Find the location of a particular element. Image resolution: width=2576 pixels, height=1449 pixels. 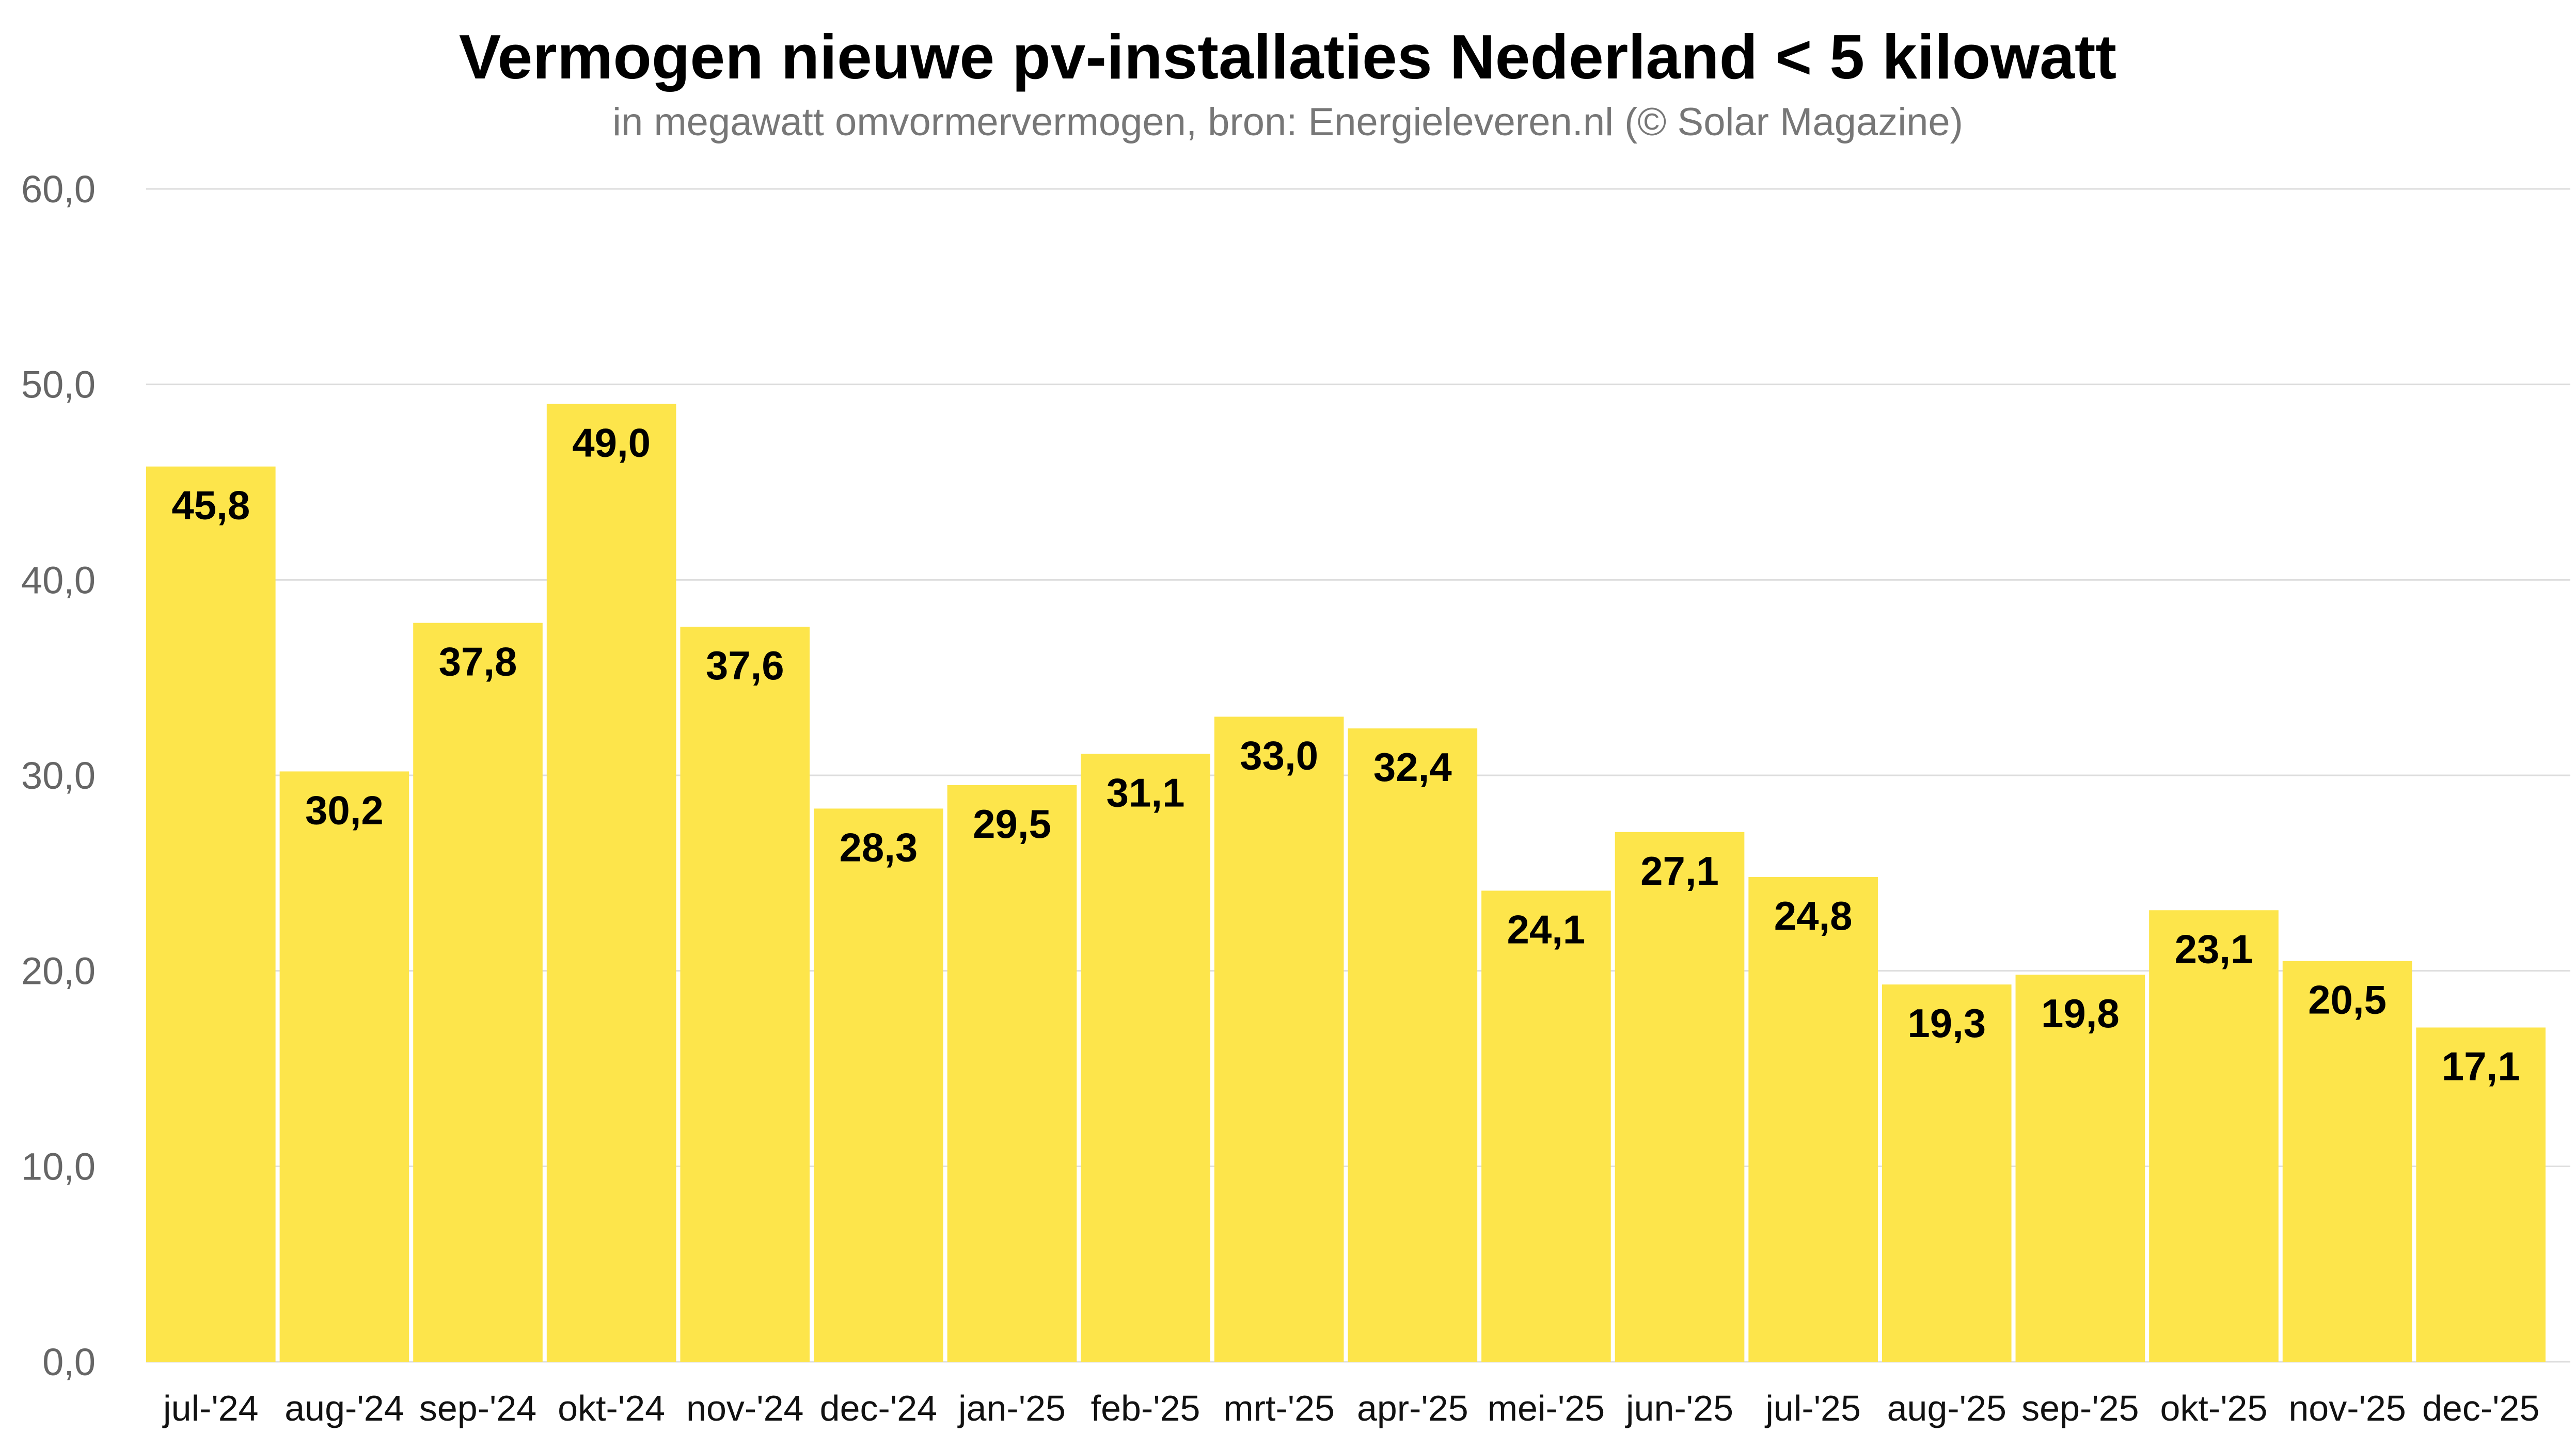

x-tick-label: nov-'24 is located at coordinates (744, 1408).